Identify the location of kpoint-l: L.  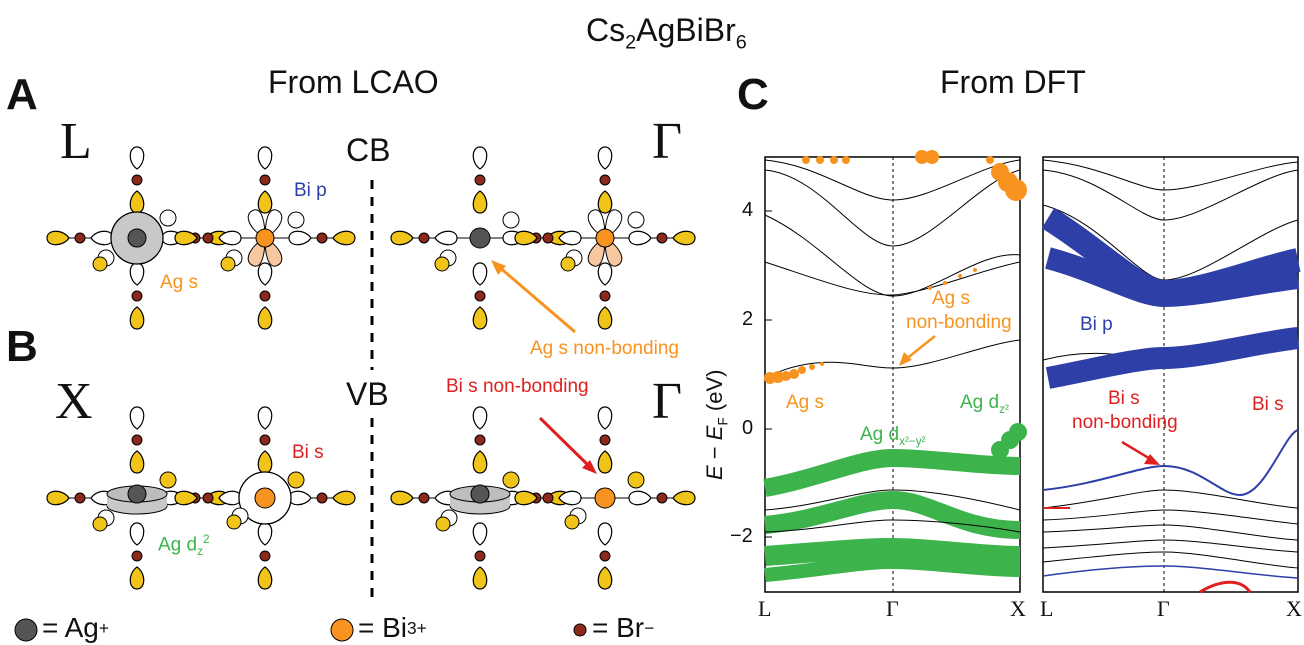
(76, 141).